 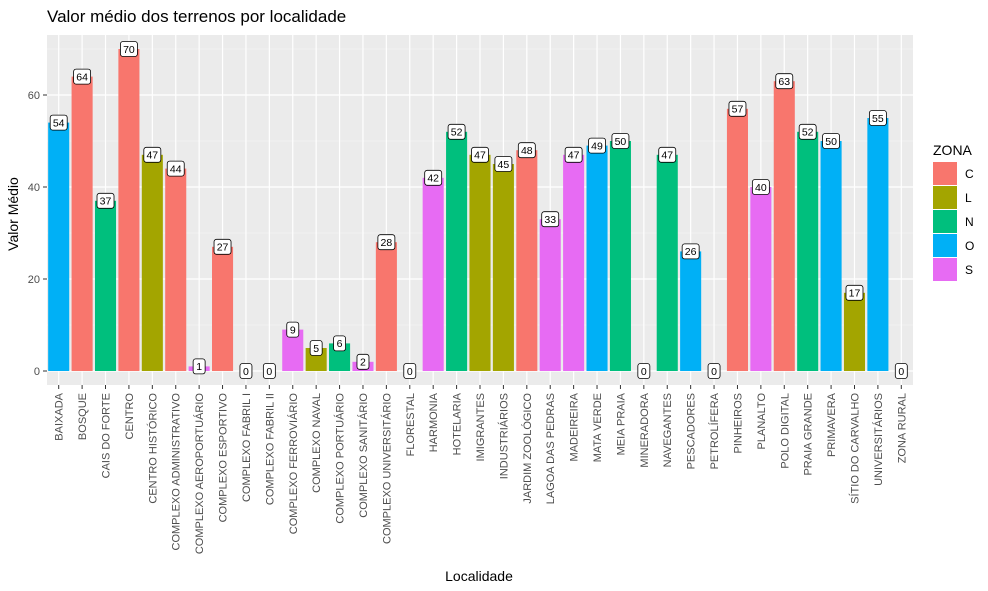 I want to click on data-label: 1, so click(x=199, y=367).